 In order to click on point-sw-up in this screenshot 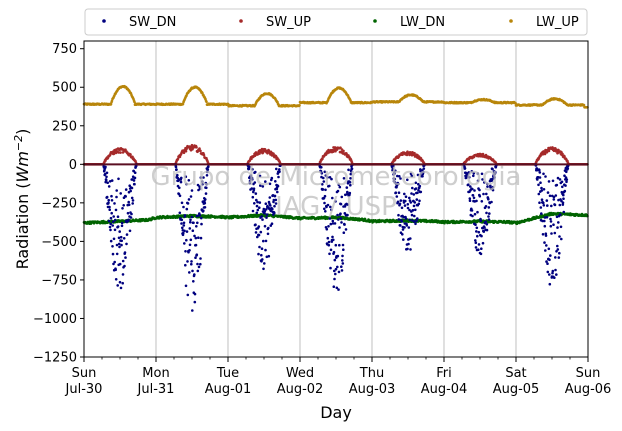, I will do `click(545, 150)`.